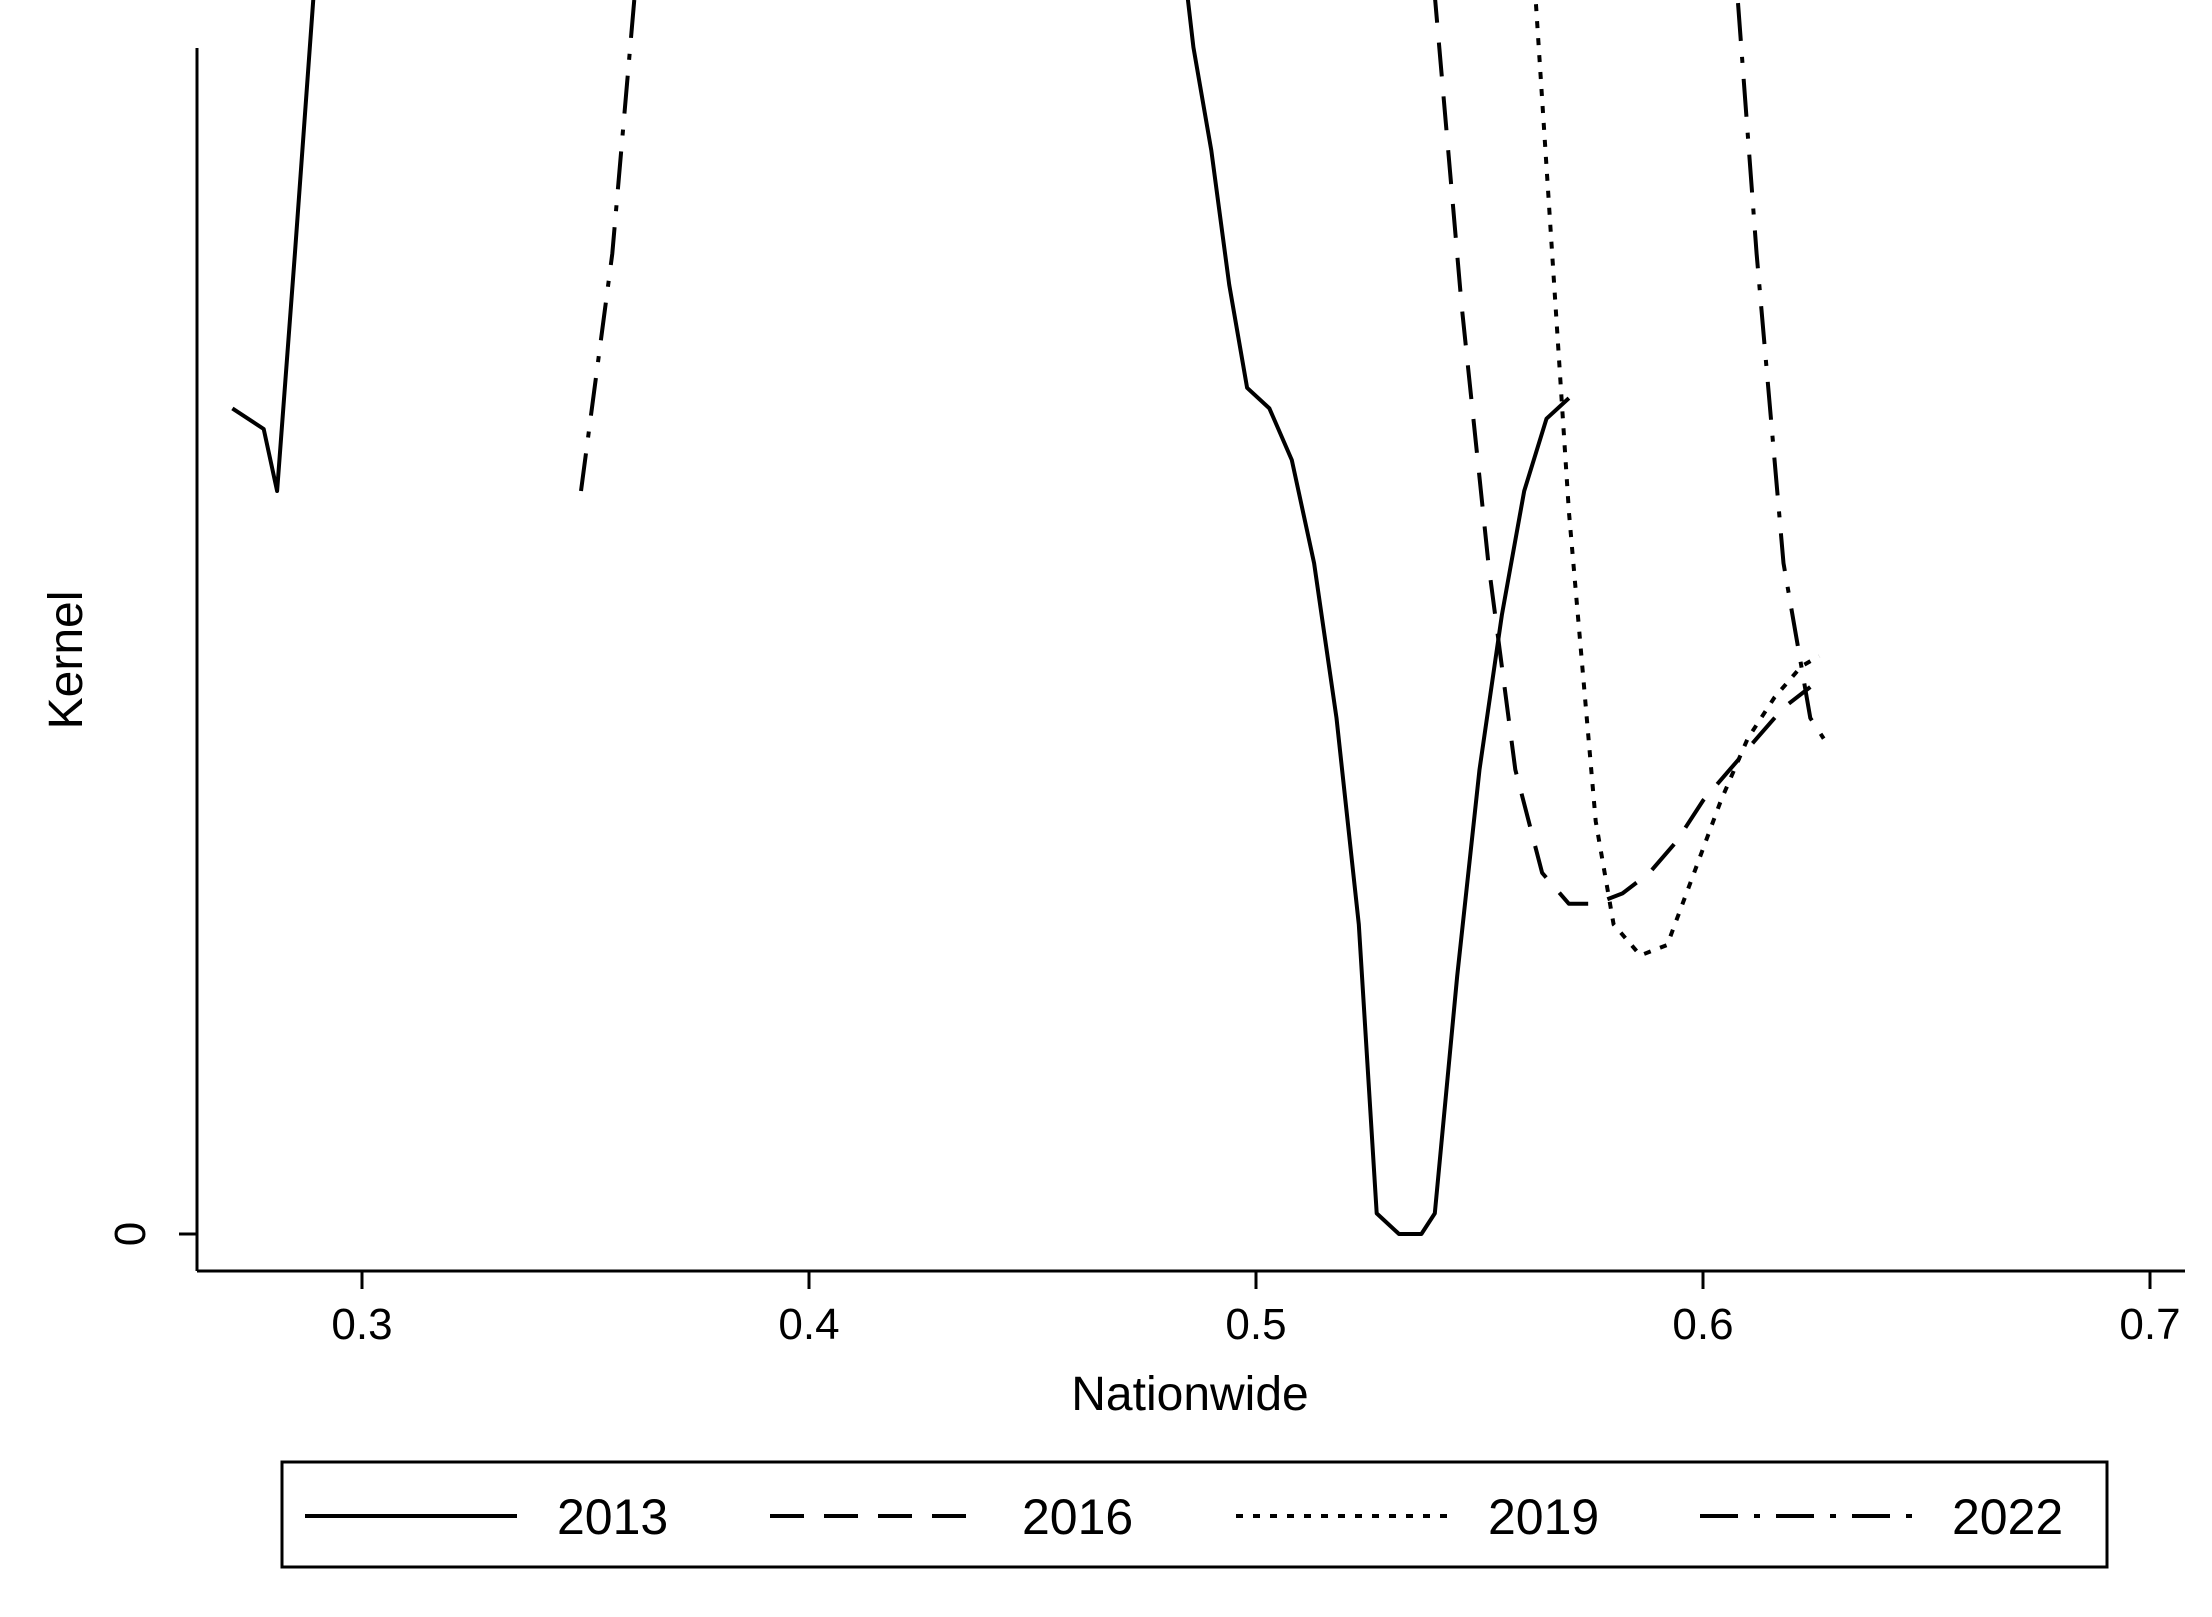 The height and width of the screenshot is (1617, 2212). What do you see at coordinates (1702, 1324) in the screenshot?
I see `x-tick-label: 0.6` at bounding box center [1702, 1324].